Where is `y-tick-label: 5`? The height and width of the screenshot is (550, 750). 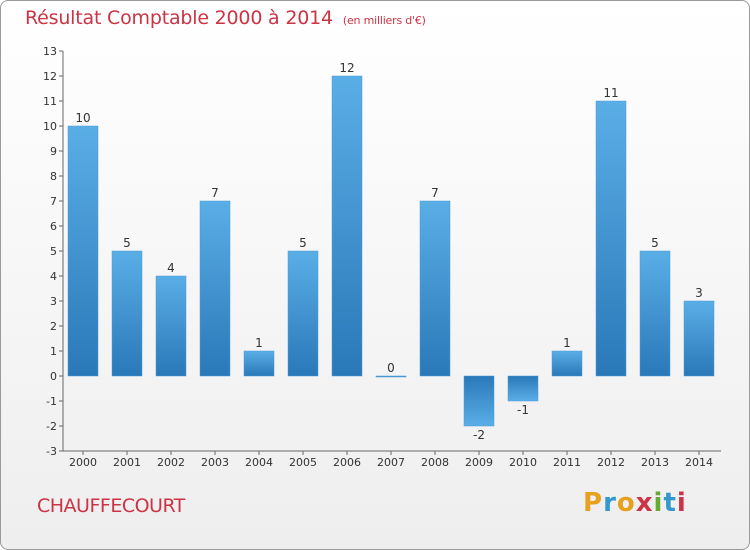
y-tick-label: 5 is located at coordinates (53, 251).